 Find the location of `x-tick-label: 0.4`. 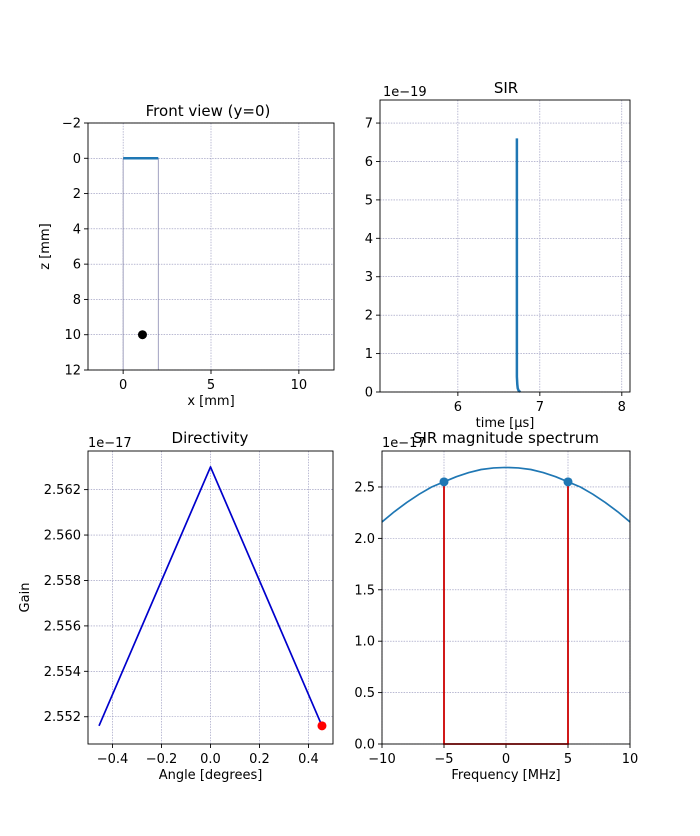

x-tick-label: 0.4 is located at coordinates (308, 759).